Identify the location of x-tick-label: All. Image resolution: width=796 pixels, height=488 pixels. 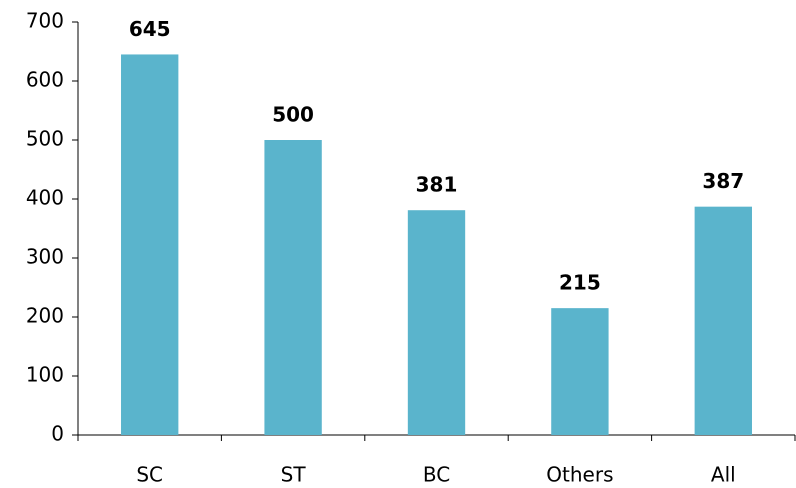
(723, 475).